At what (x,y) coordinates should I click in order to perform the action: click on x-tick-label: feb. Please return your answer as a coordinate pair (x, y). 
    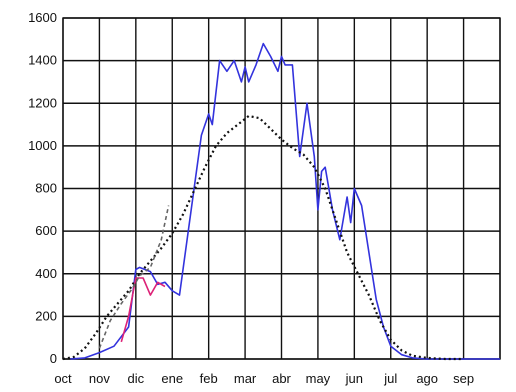
    Looking at the image, I should click on (209, 378).